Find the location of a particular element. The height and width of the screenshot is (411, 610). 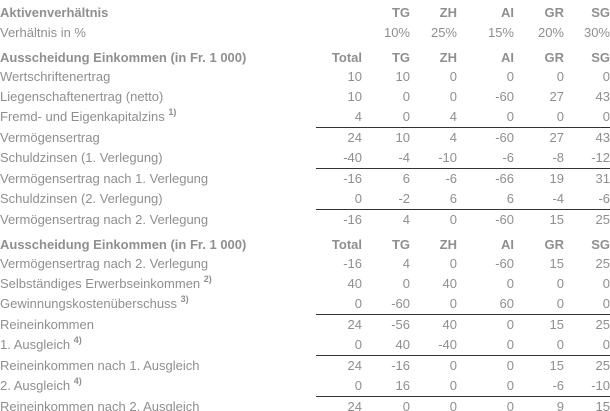

value-cell: 10% is located at coordinates (396, 32).